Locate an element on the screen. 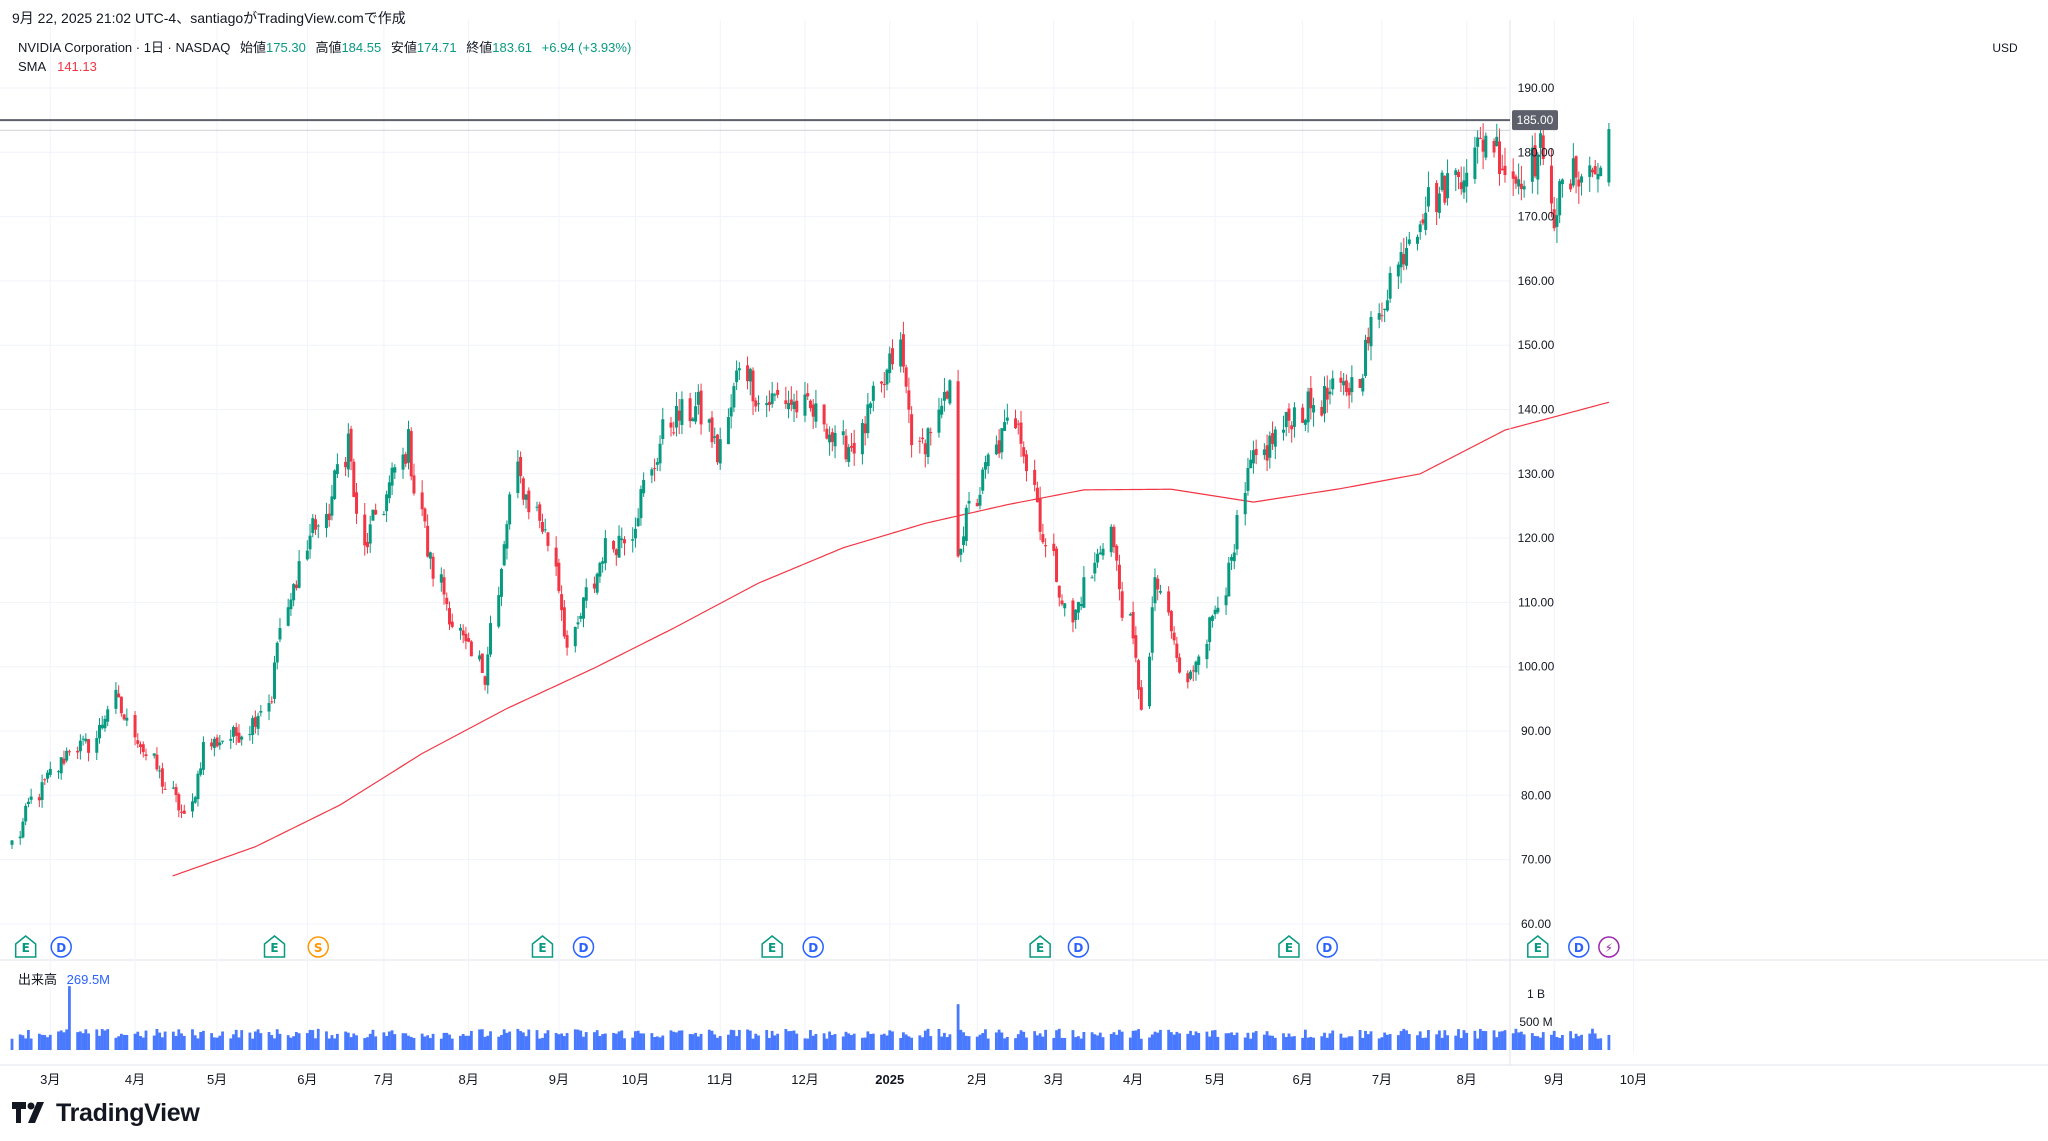  sma-label: SMA is located at coordinates (32, 66).